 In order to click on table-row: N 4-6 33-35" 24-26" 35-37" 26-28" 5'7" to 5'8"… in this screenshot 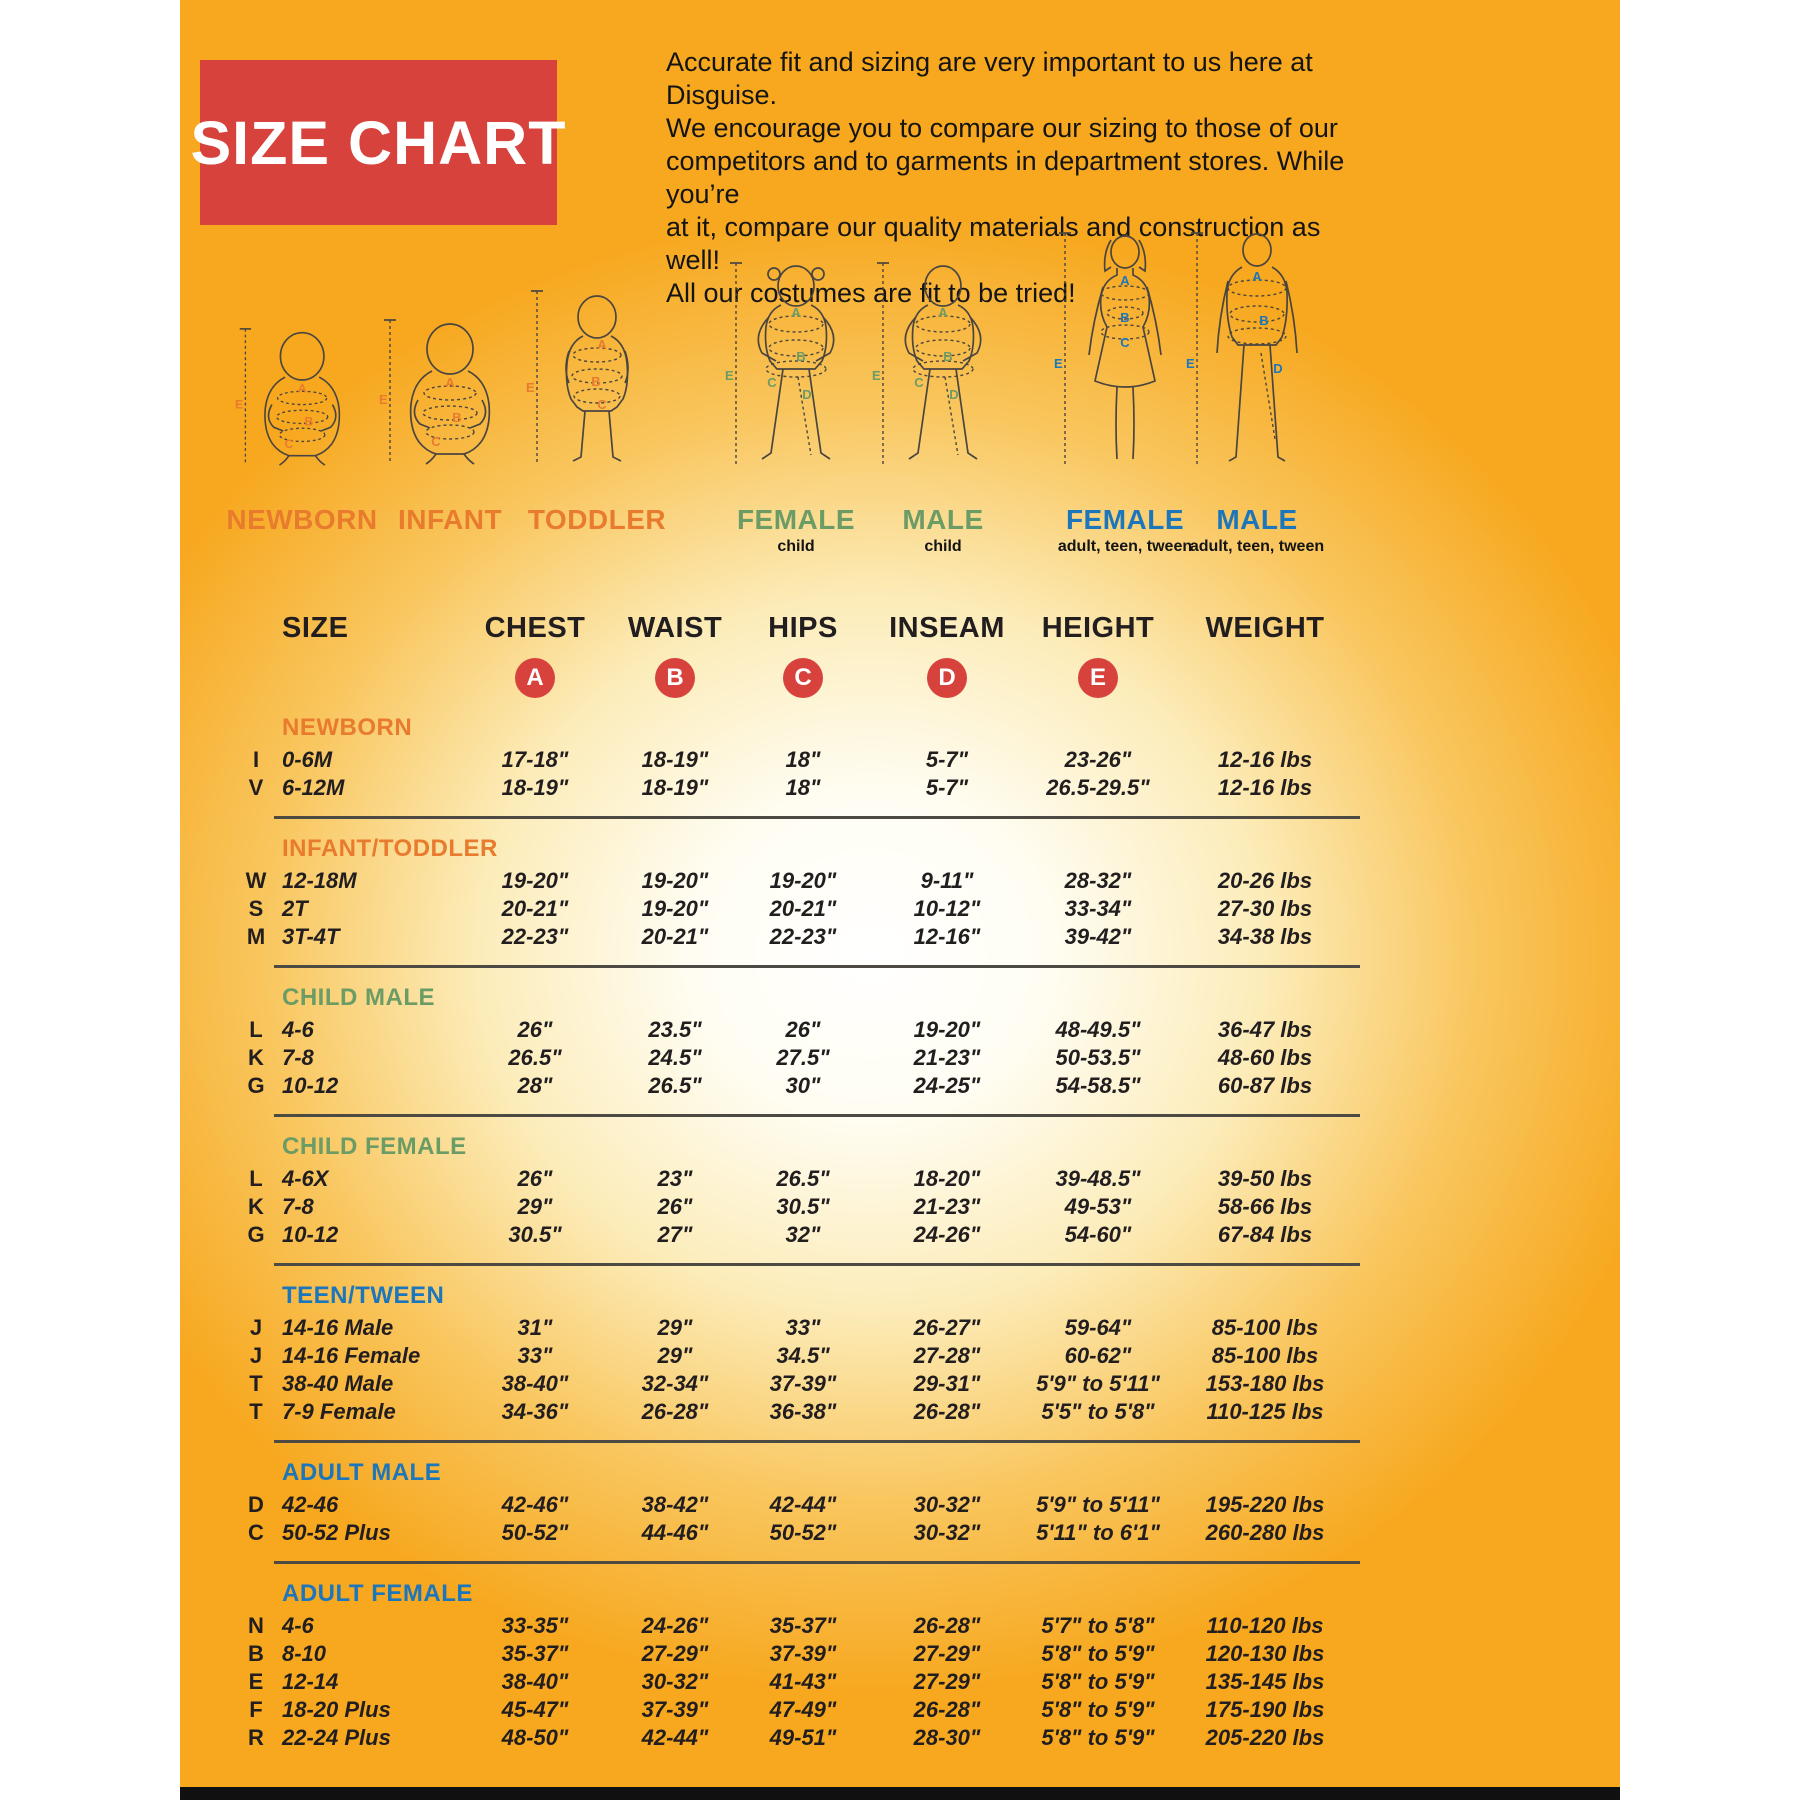, I will do `click(799, 1627)`.